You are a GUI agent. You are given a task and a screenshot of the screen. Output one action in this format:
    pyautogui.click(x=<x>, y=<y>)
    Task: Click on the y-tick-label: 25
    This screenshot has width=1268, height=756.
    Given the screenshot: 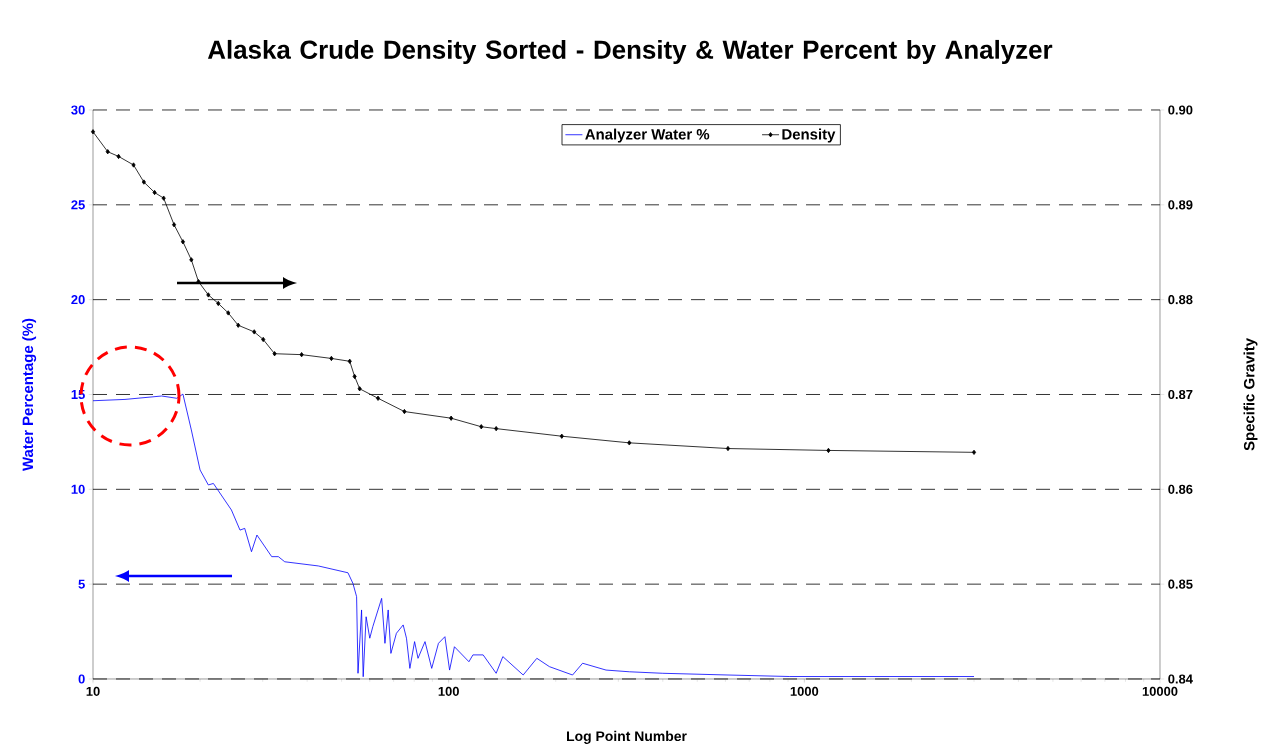 What is the action you would take?
    pyautogui.click(x=78, y=205)
    